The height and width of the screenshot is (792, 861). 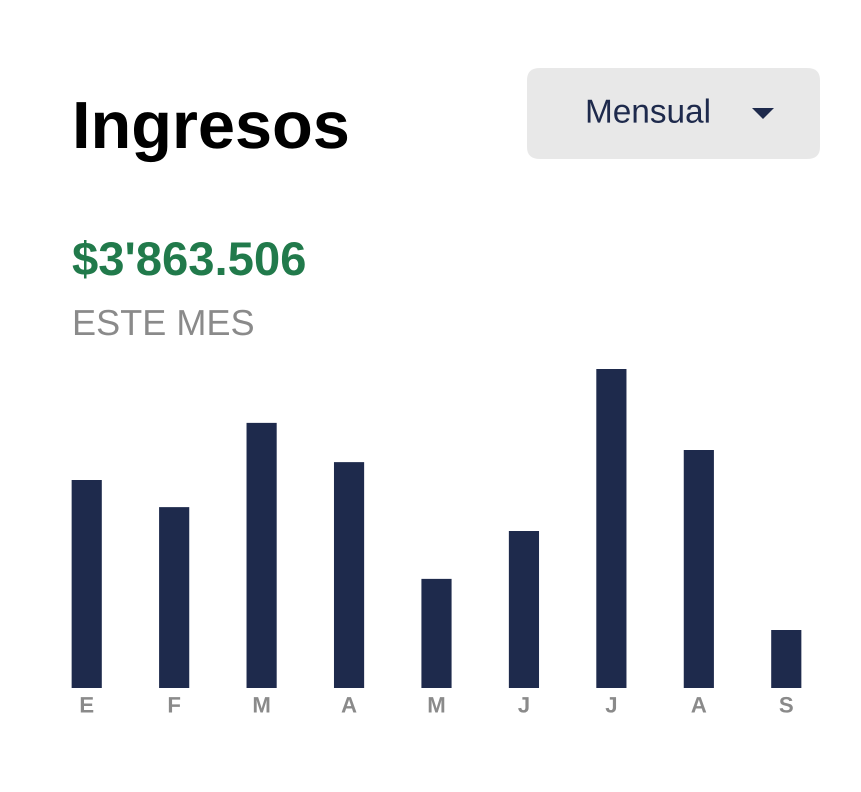 What do you see at coordinates (188, 259) in the screenshot?
I see `chart-subtitle: $3'863.506` at bounding box center [188, 259].